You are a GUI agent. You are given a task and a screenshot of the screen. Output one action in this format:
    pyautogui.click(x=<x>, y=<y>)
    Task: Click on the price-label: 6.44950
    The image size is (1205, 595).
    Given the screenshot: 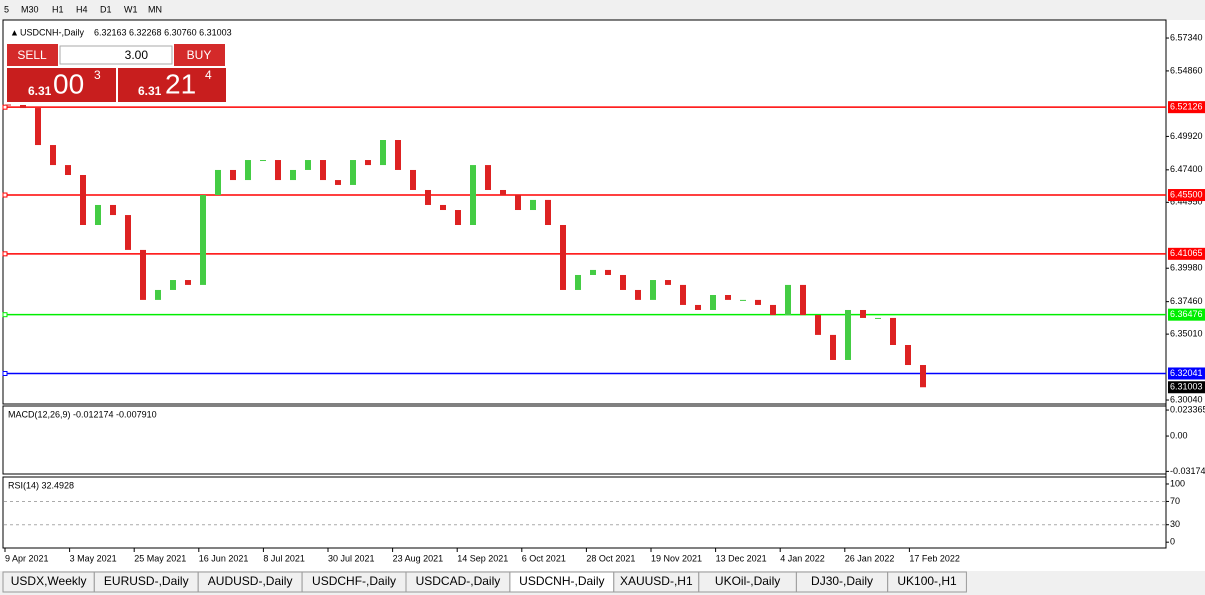 What is the action you would take?
    pyautogui.click(x=1186, y=202)
    